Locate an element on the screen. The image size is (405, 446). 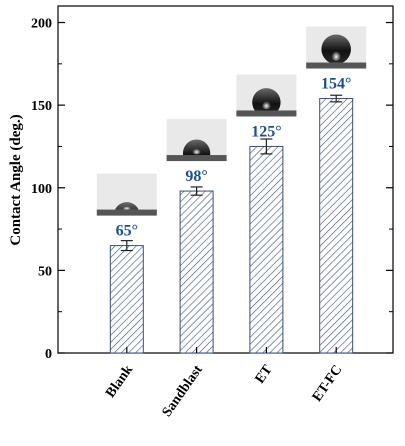
y-tick-label: 100 is located at coordinates (41, 189).